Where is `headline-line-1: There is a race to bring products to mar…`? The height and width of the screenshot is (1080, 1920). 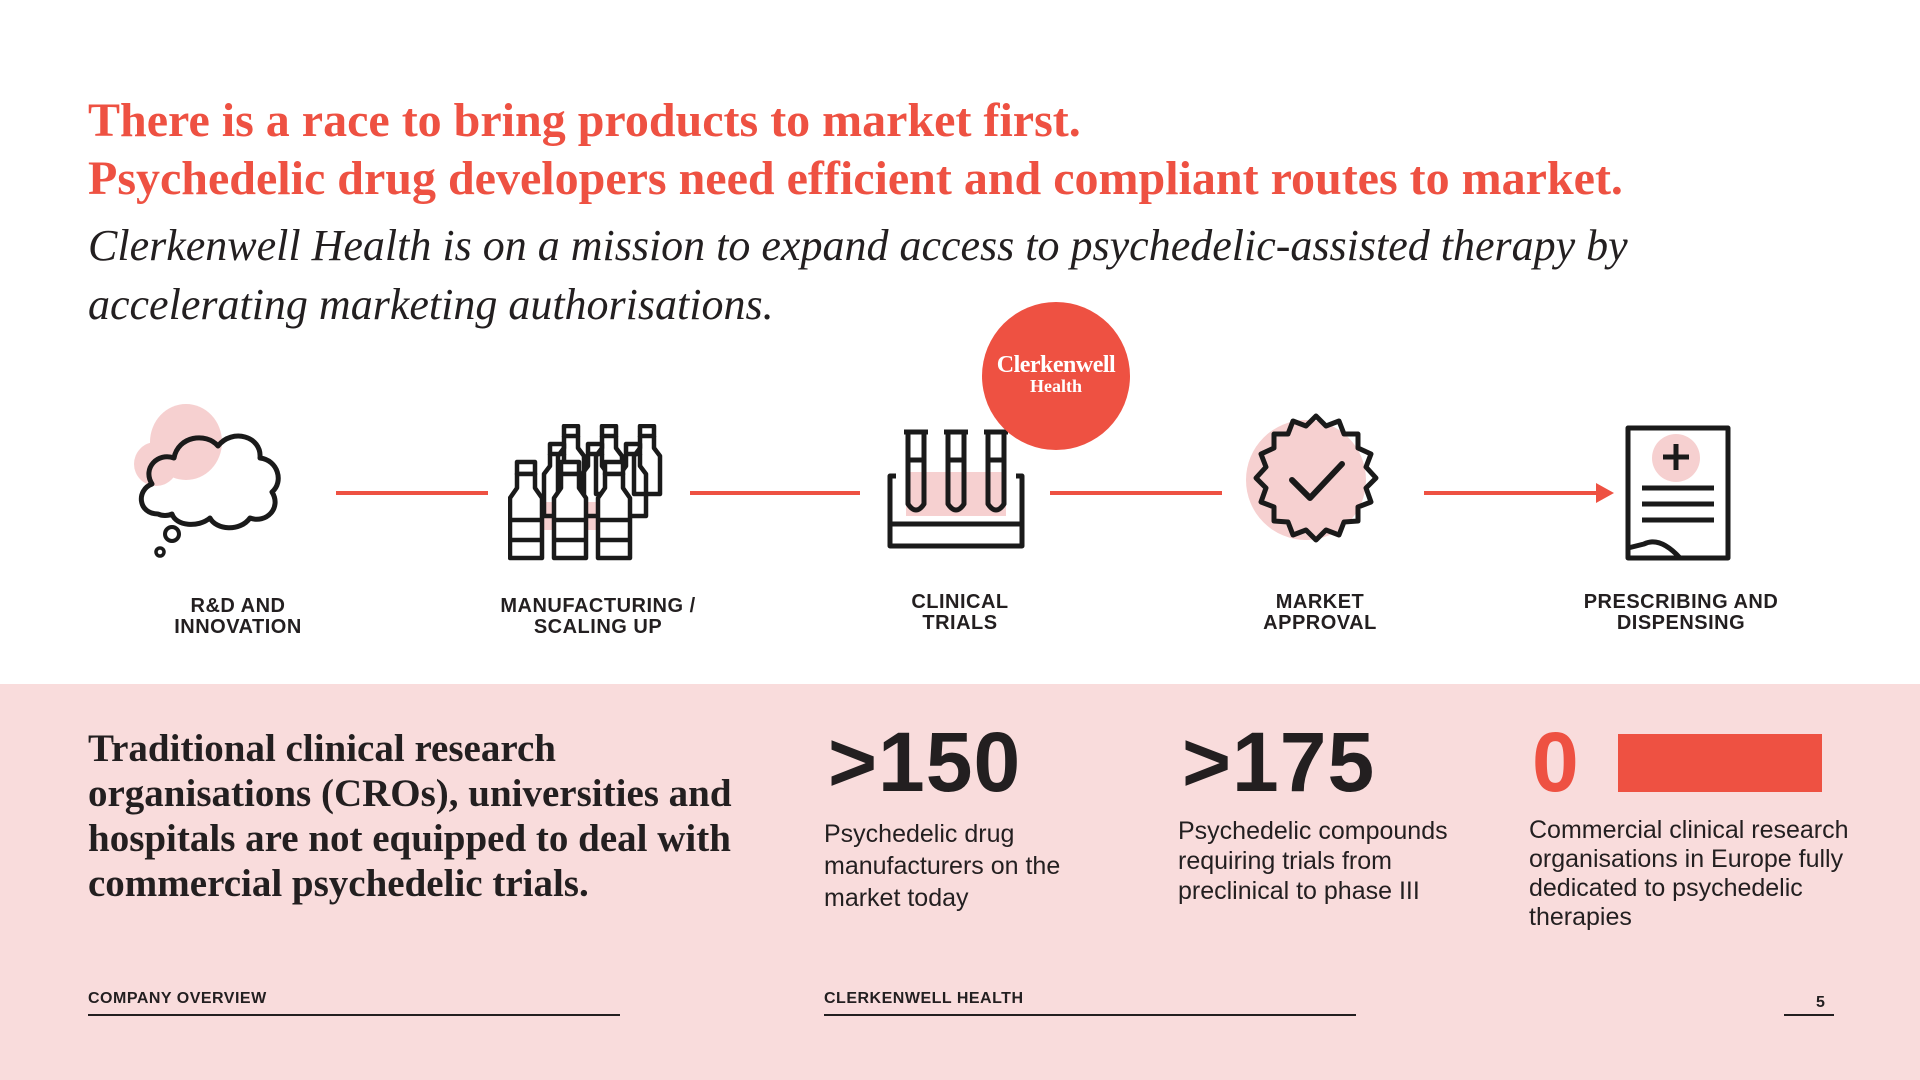
headline-line-1: There is a race to bring products to mar… is located at coordinates (584, 120).